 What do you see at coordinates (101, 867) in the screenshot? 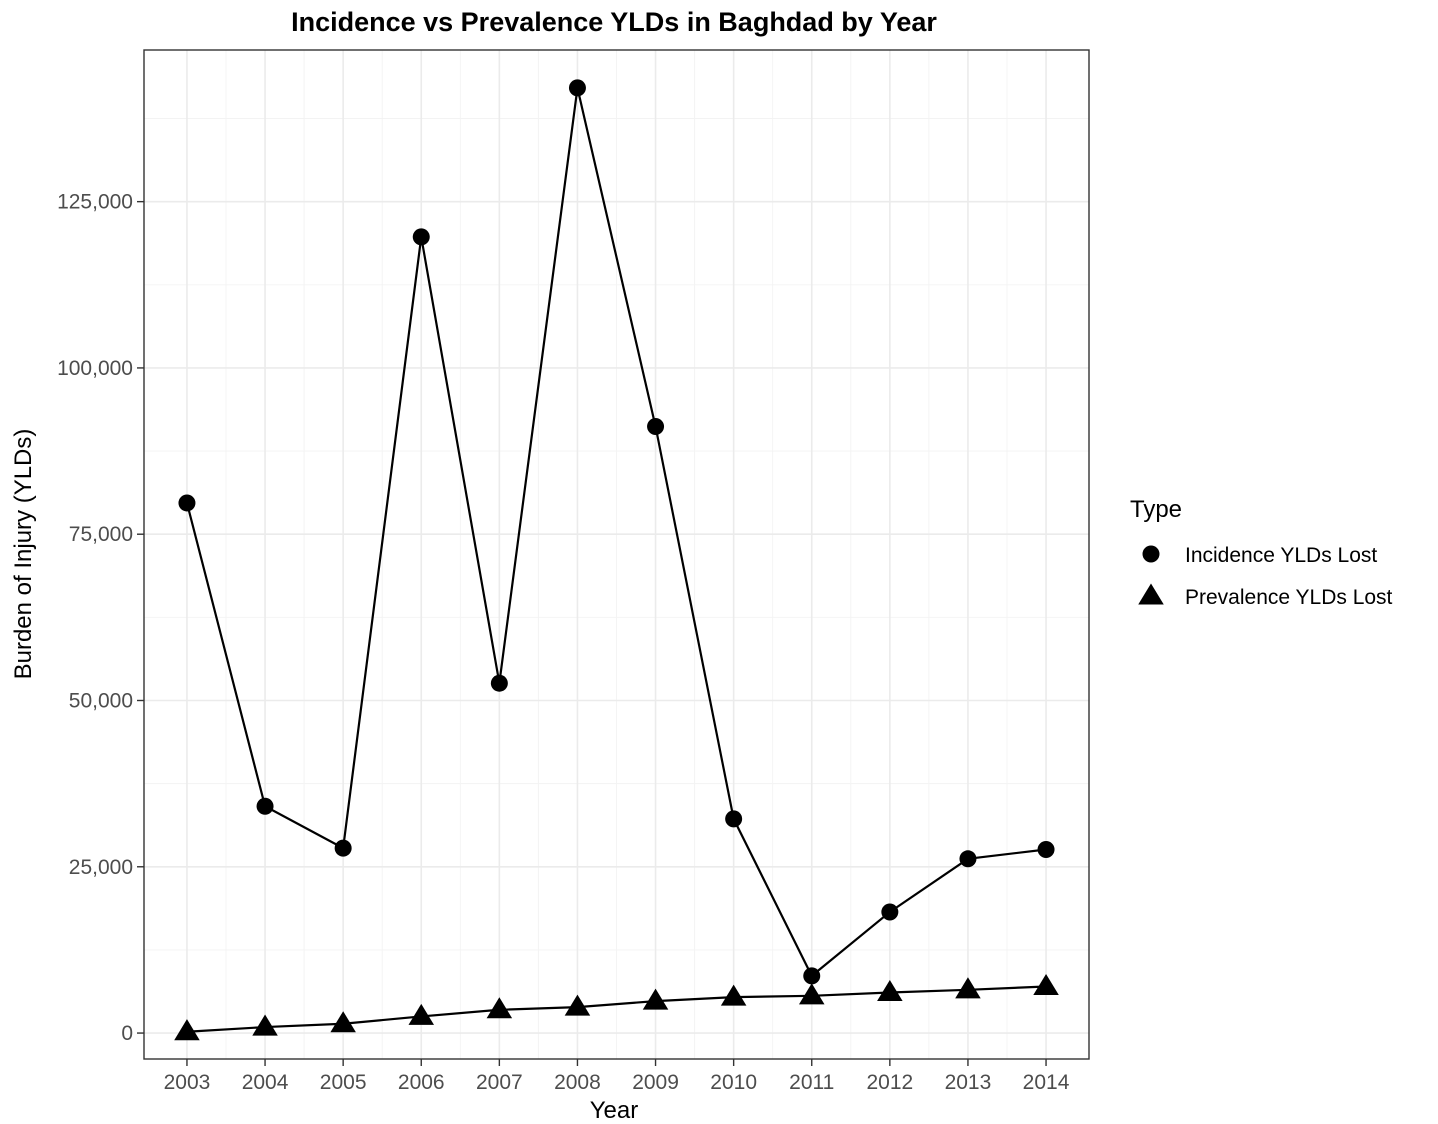
I see `y-tick-label: 25,000` at bounding box center [101, 867].